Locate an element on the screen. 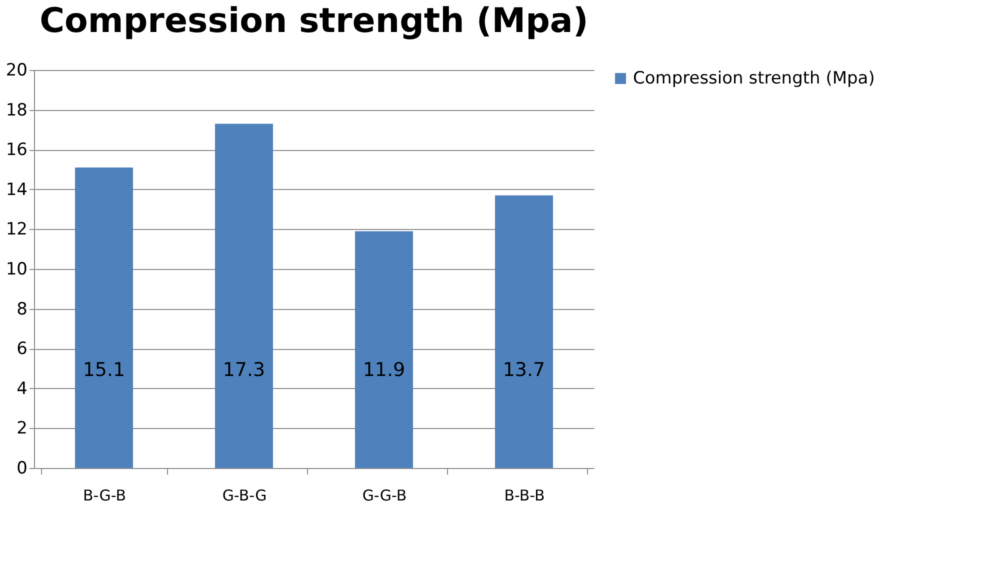  data-label: 13.7 is located at coordinates (524, 370).